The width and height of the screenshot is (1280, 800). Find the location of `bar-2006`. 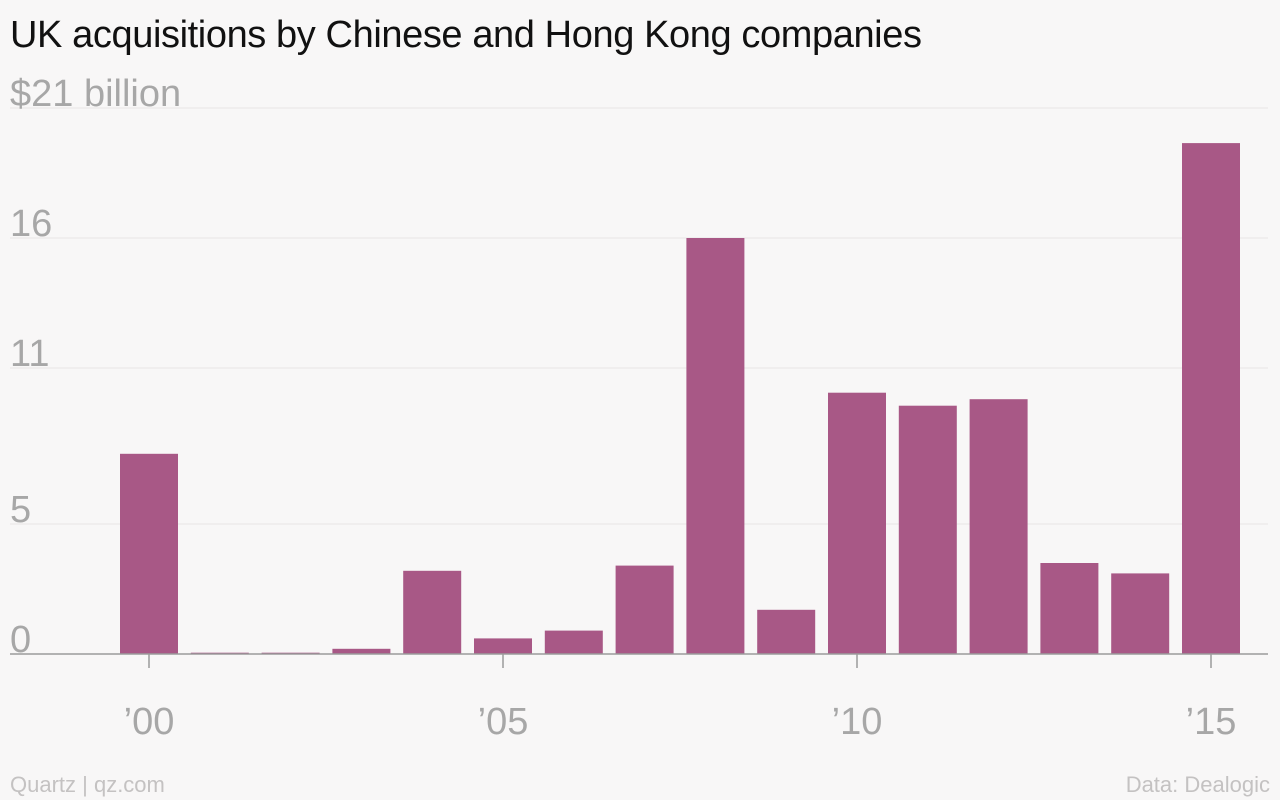

bar-2006 is located at coordinates (573, 642).